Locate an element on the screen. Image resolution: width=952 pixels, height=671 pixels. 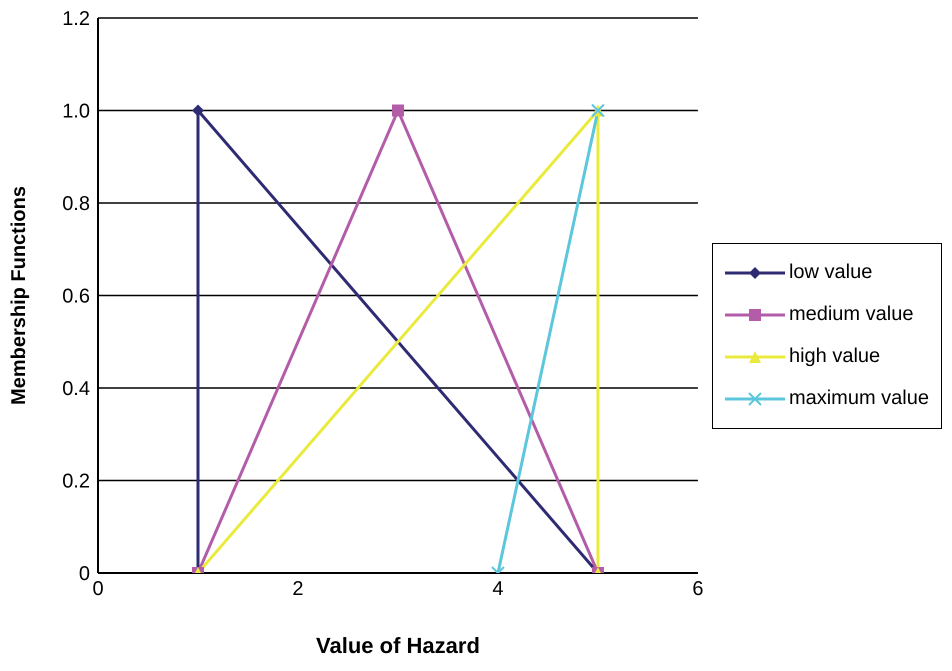
x-axis-title: Value of Hazard is located at coordinates (398, 645).